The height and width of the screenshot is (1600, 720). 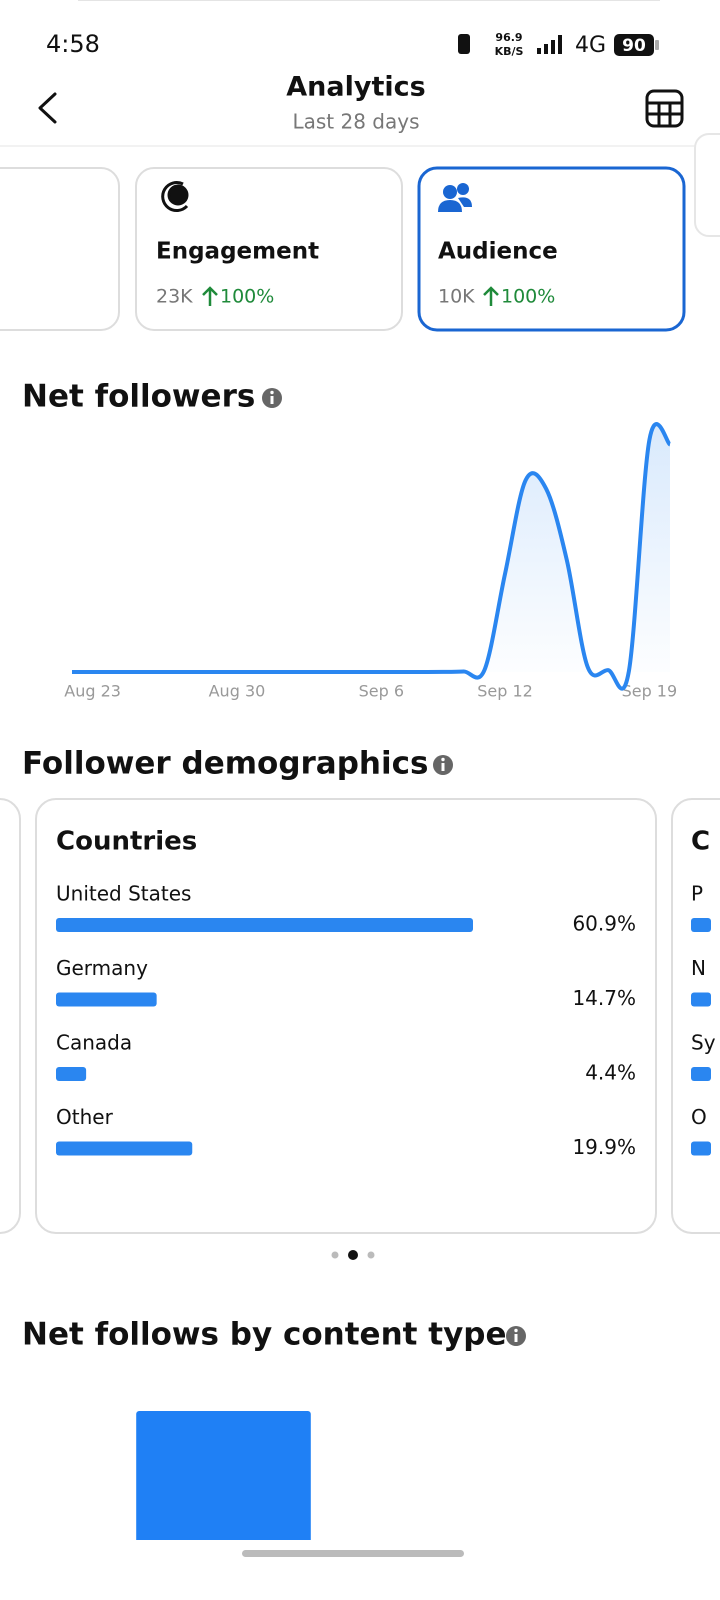 I want to click on category-label: Canada, so click(x=94, y=1043).